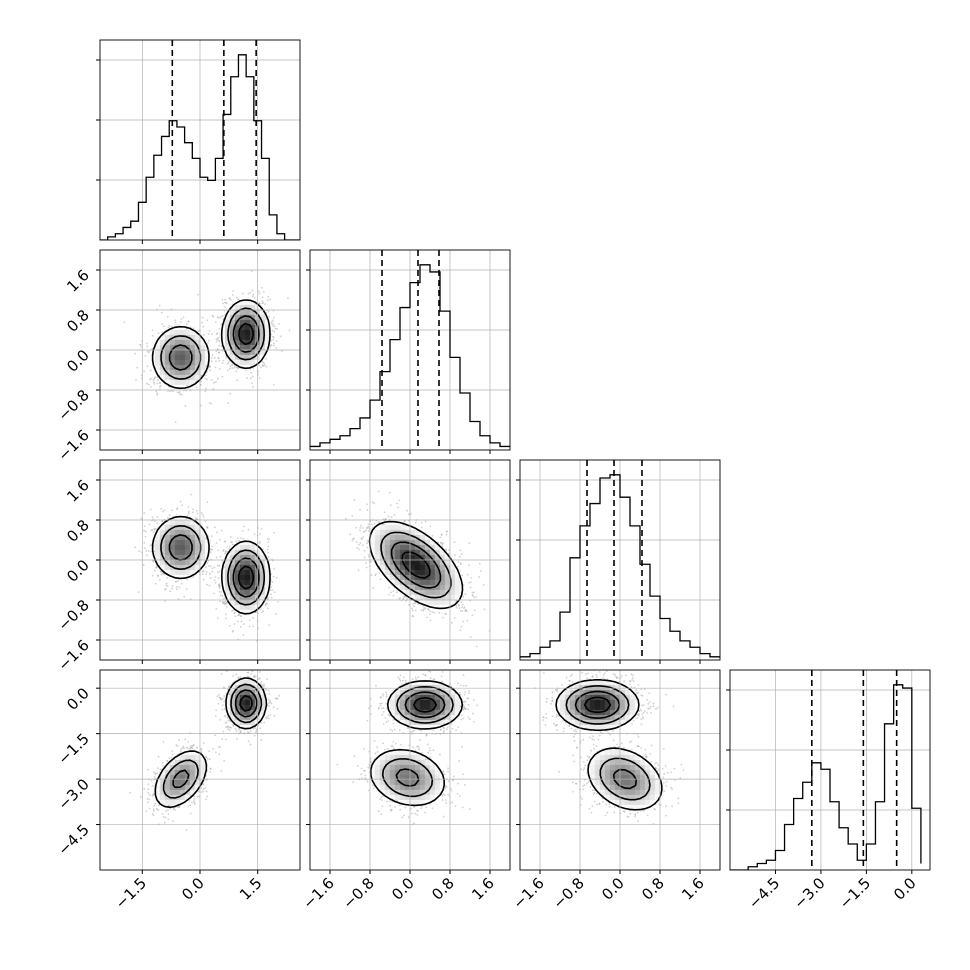 The image size is (970, 970). Describe the element at coordinates (73, 615) in the screenshot. I see `ytick-label-p2-1: −0.8` at that location.